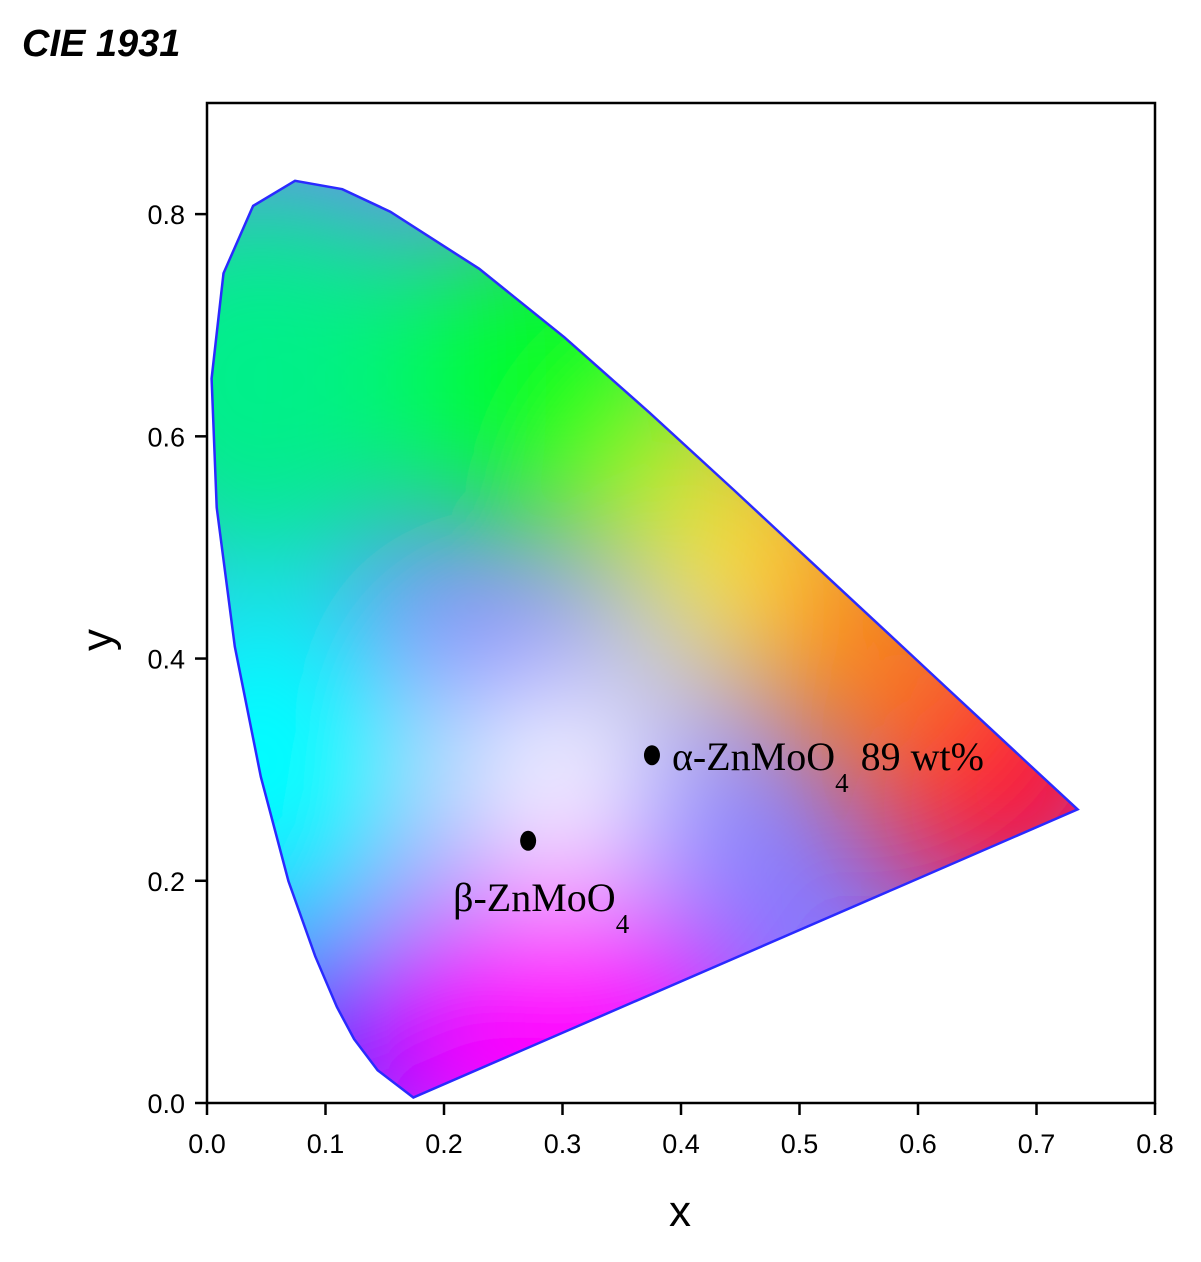 Image resolution: width=1201 pixels, height=1262 pixels. I want to click on x-tick-label: 0.2, so click(444, 1144).